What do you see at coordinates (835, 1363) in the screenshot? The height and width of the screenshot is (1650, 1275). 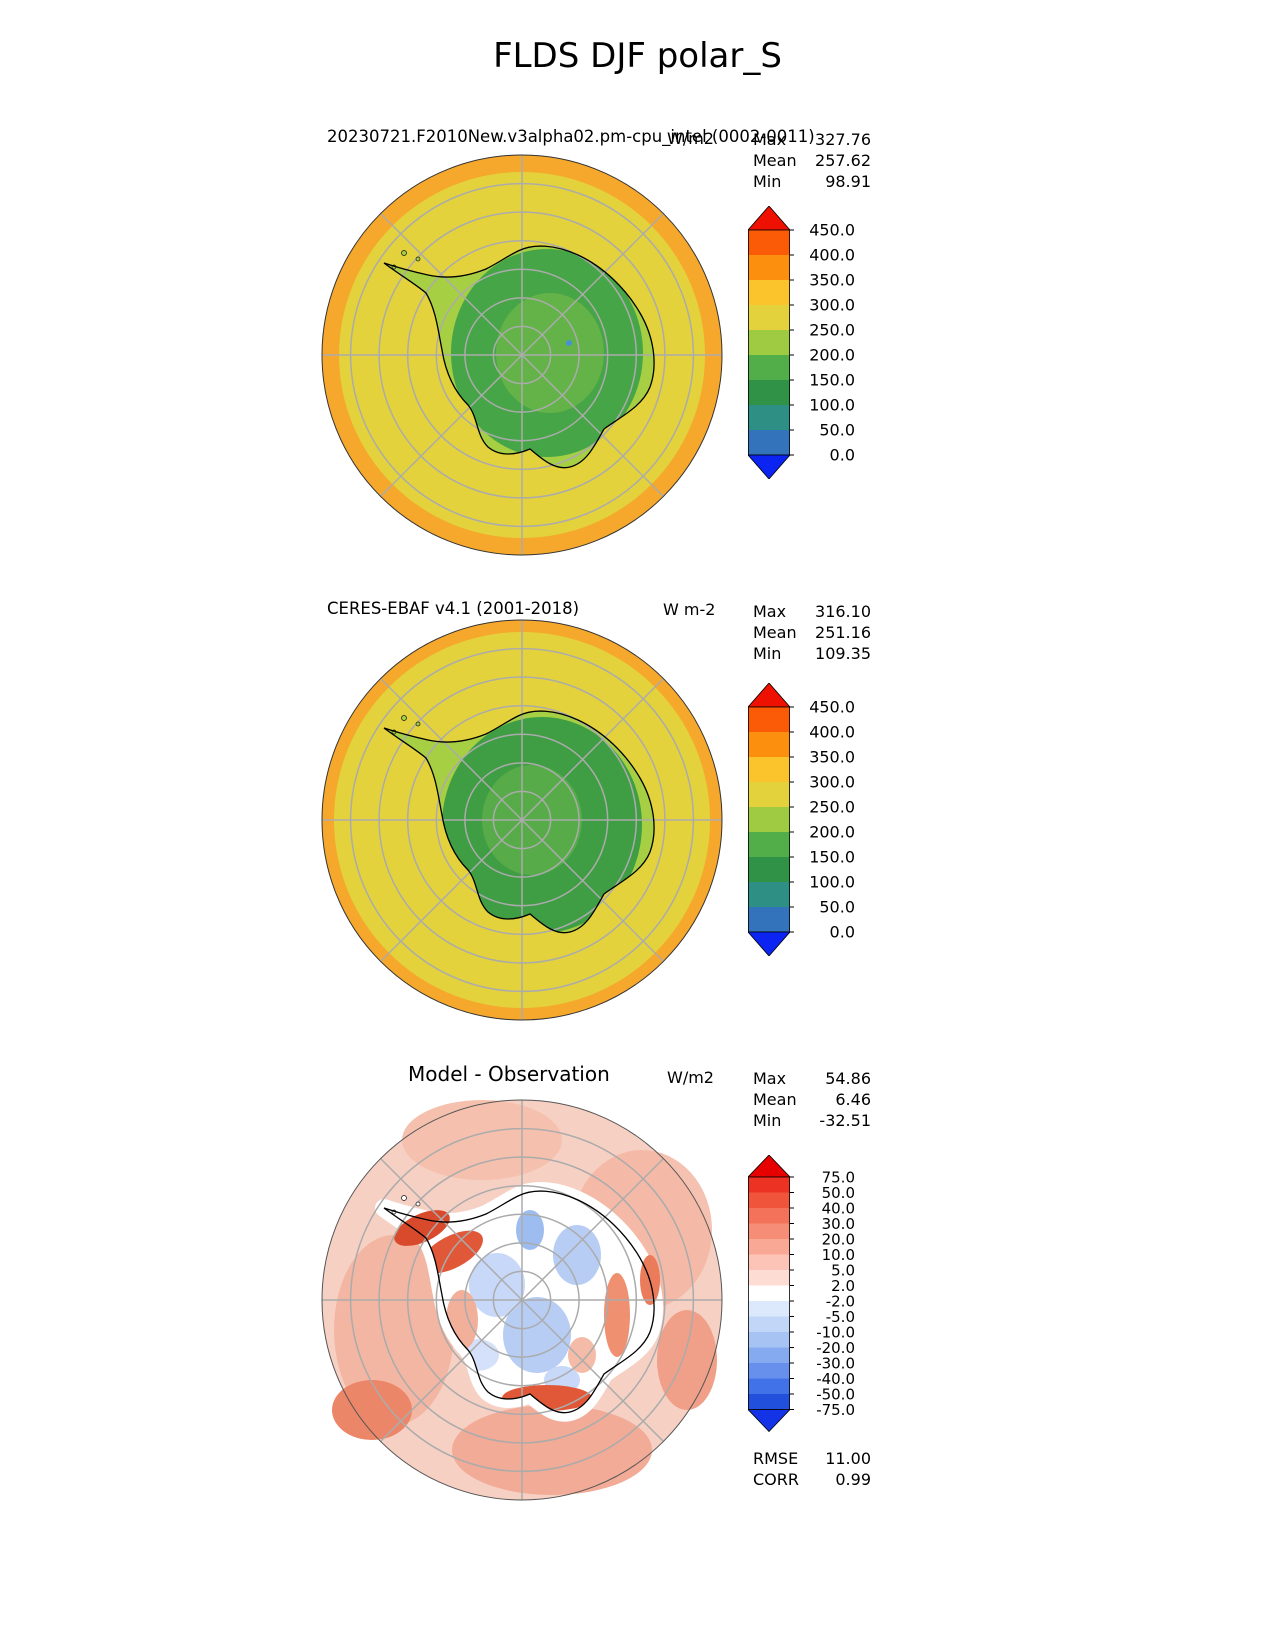 I see `svg-text: -30.0` at bounding box center [835, 1363].